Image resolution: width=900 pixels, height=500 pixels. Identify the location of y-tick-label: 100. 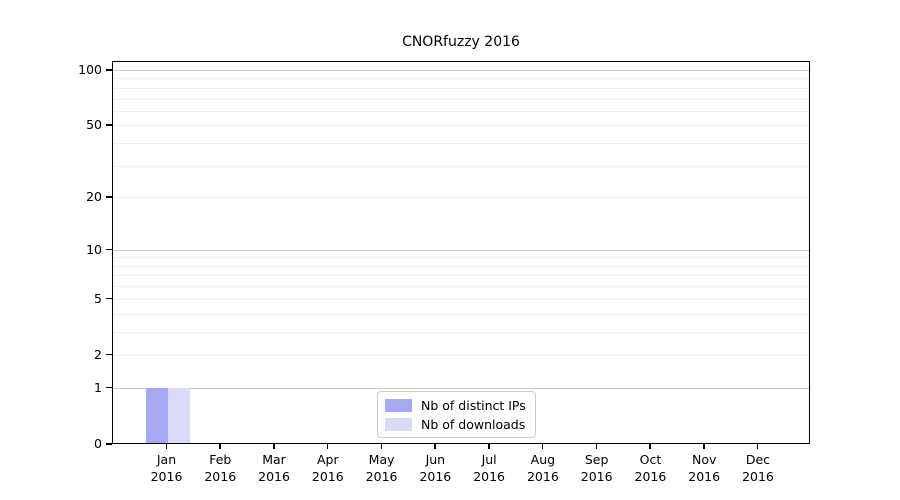
(90, 69).